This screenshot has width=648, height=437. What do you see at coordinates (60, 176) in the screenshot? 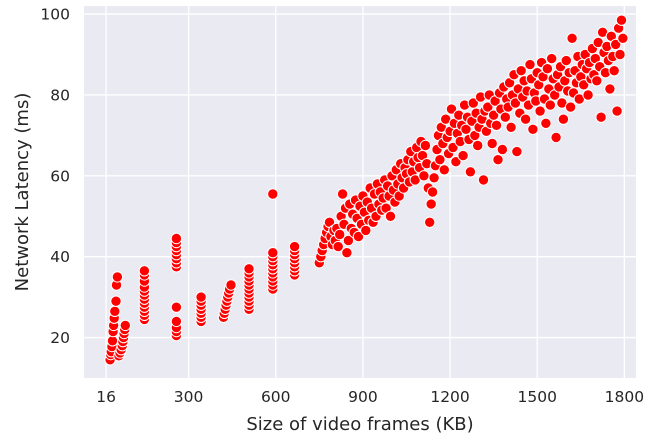
I see `y-tick-label: 60` at bounding box center [60, 176].